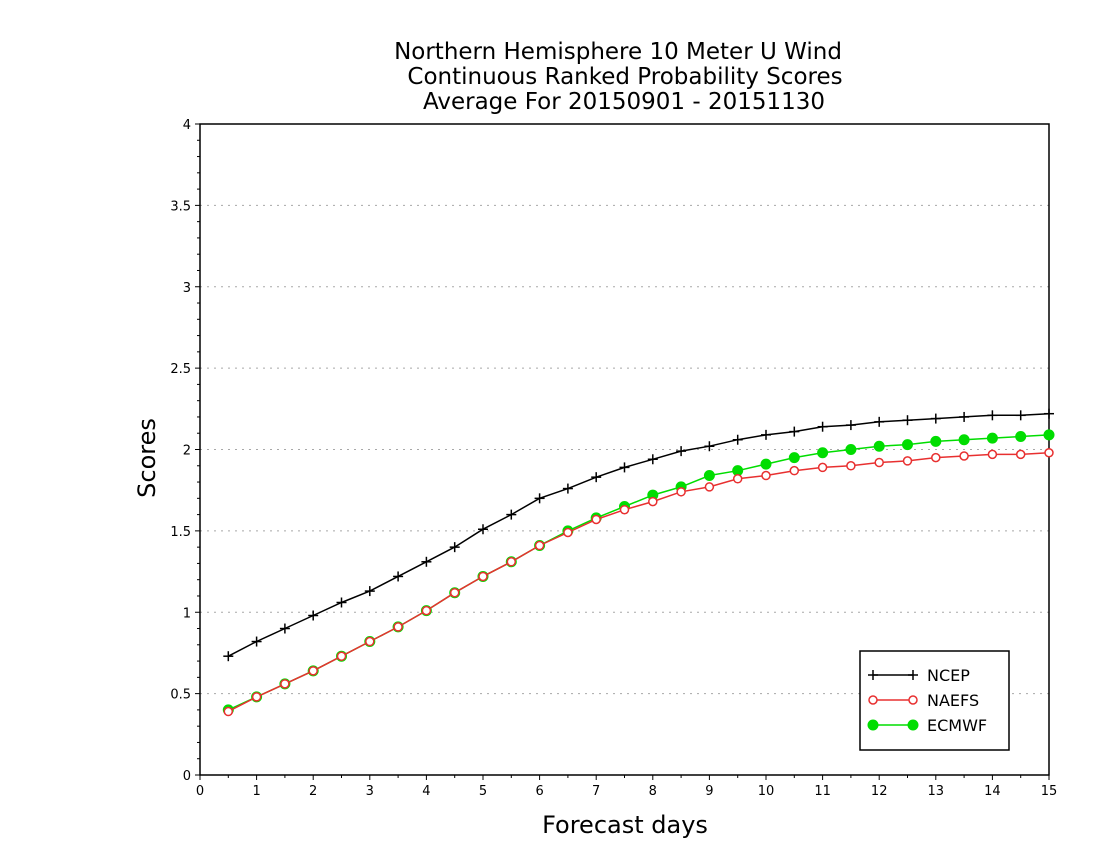  Describe the element at coordinates (147, 458) in the screenshot. I see `y-axis-label: Scores` at that location.